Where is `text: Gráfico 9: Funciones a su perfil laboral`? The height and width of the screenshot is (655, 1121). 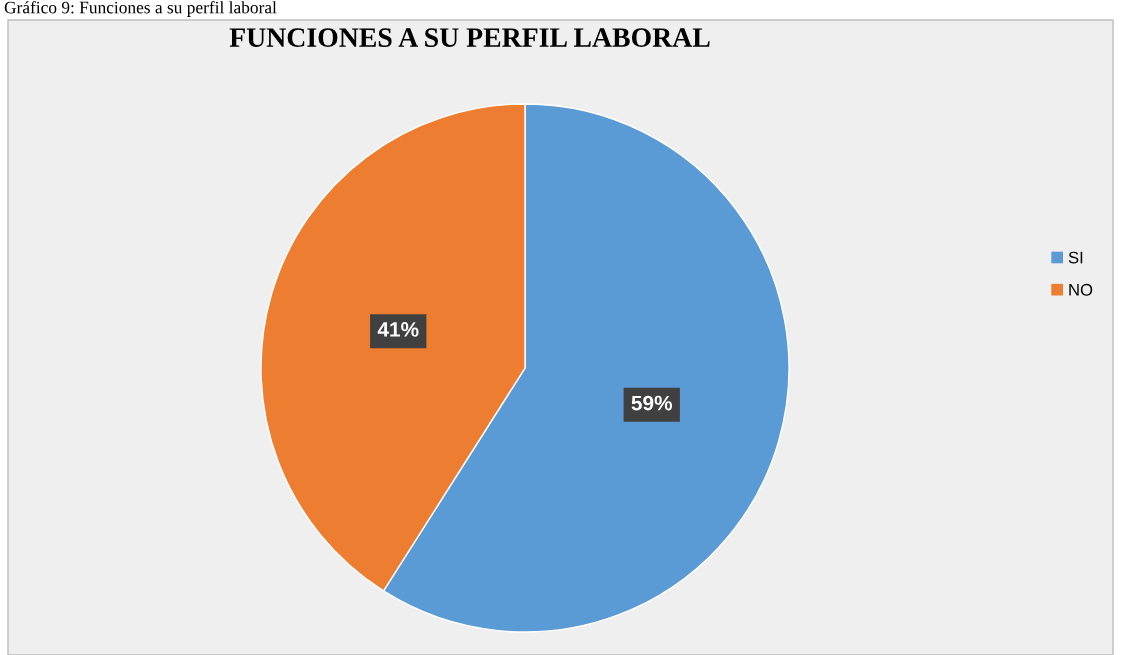 text: Gráfico 9: Funciones a su perfil laboral is located at coordinates (140, 9).